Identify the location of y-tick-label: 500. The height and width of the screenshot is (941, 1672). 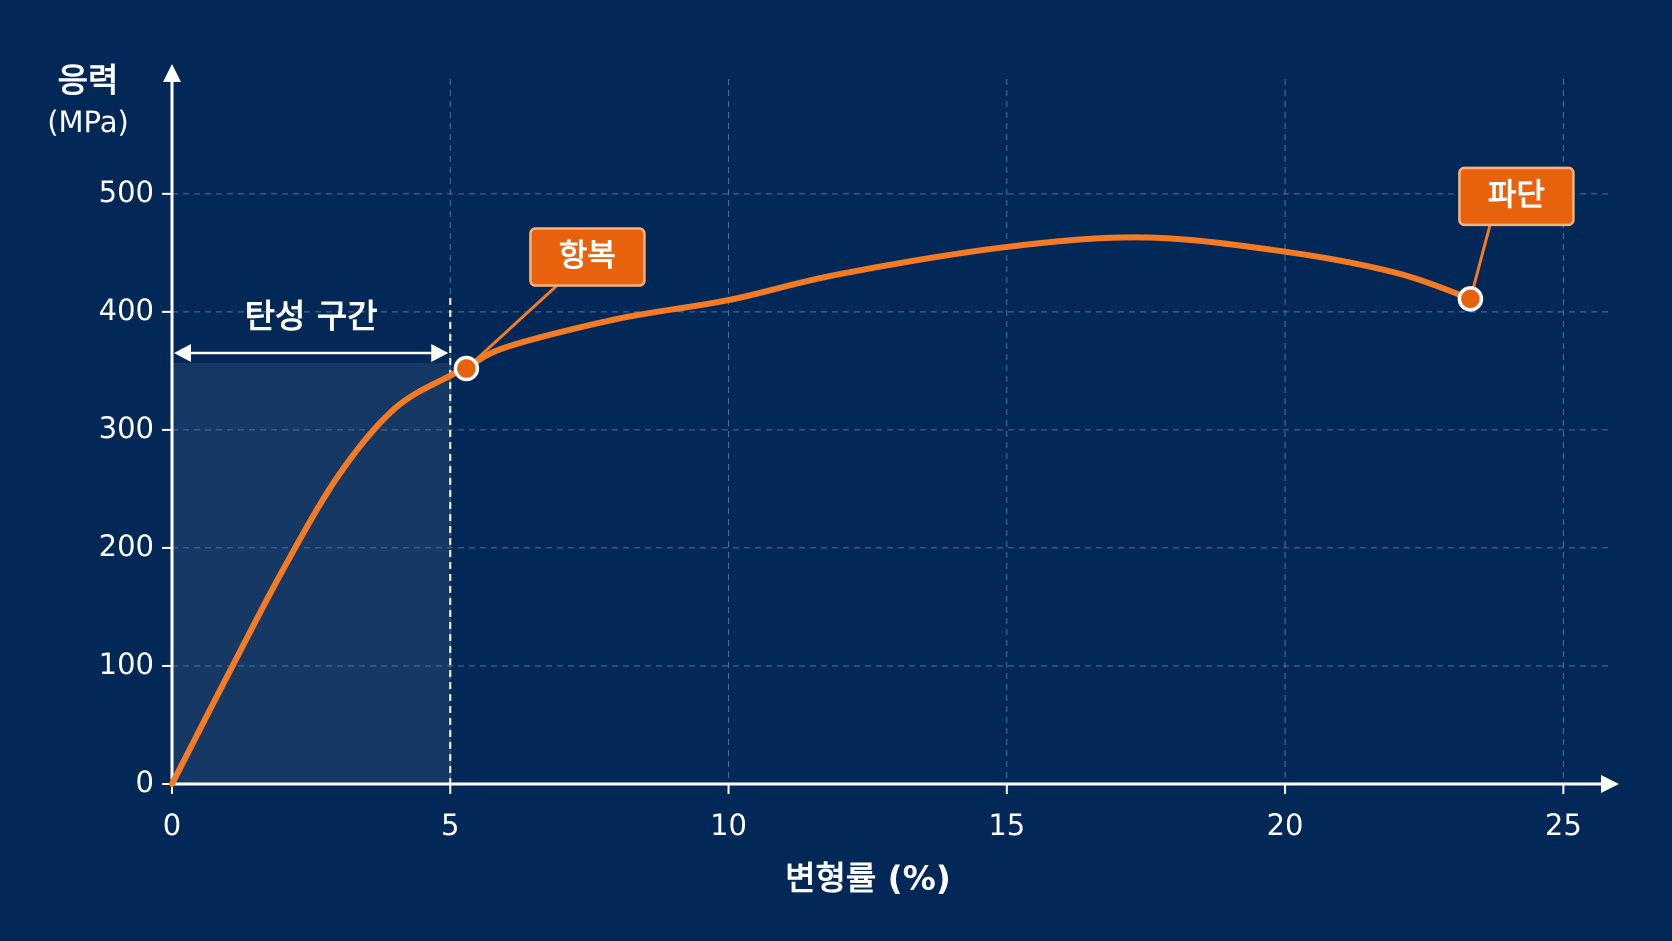
(126, 192).